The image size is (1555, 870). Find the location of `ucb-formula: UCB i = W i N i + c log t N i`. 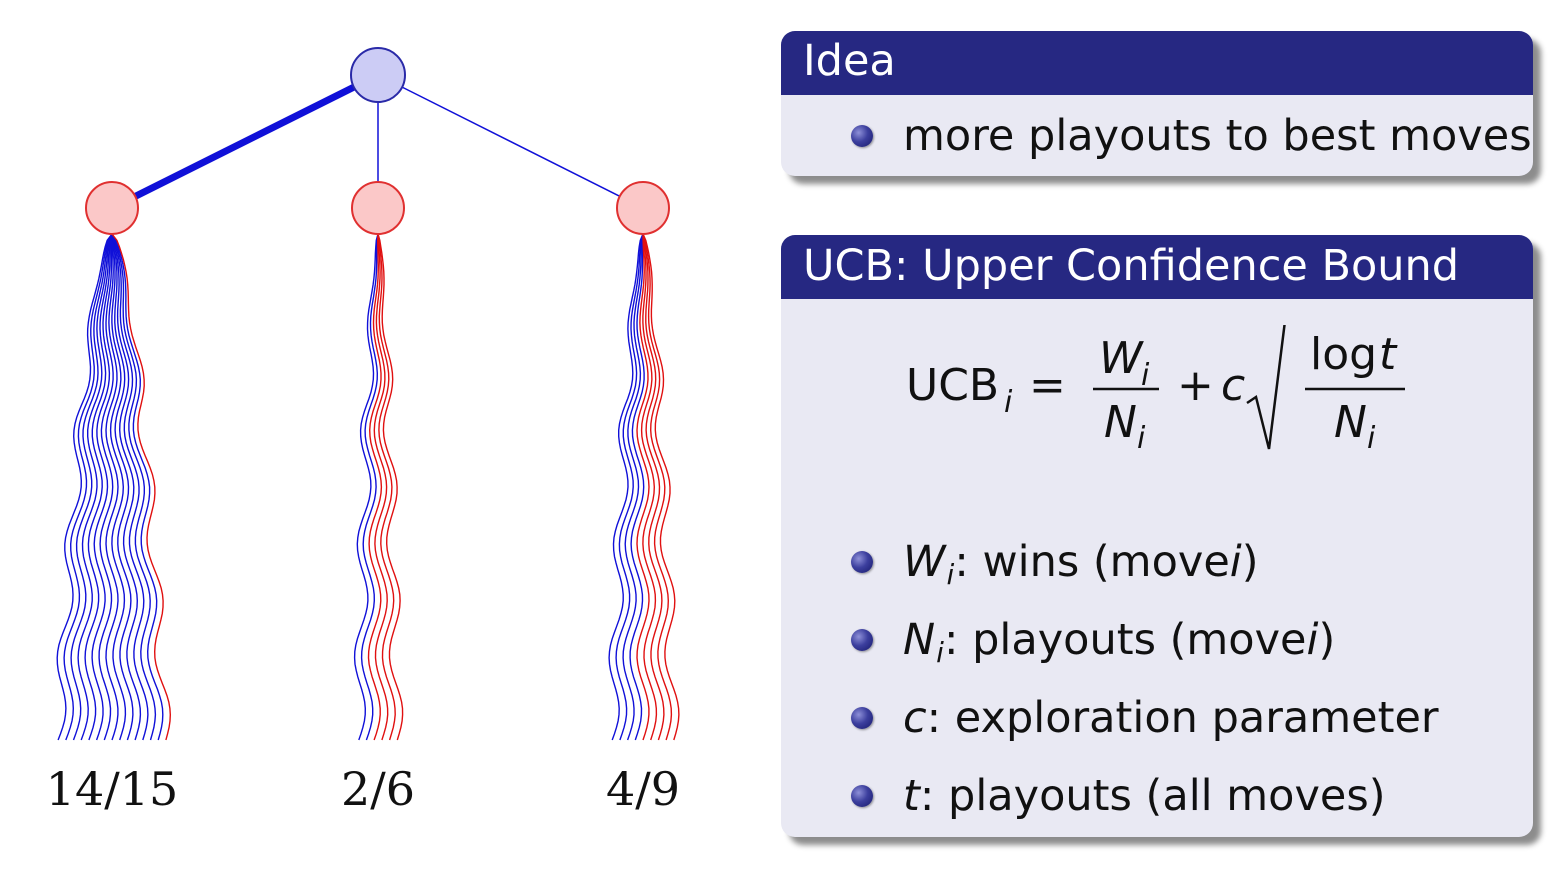

ucb-formula: UCB i = W i N i + c log t N i is located at coordinates (1155, 390).